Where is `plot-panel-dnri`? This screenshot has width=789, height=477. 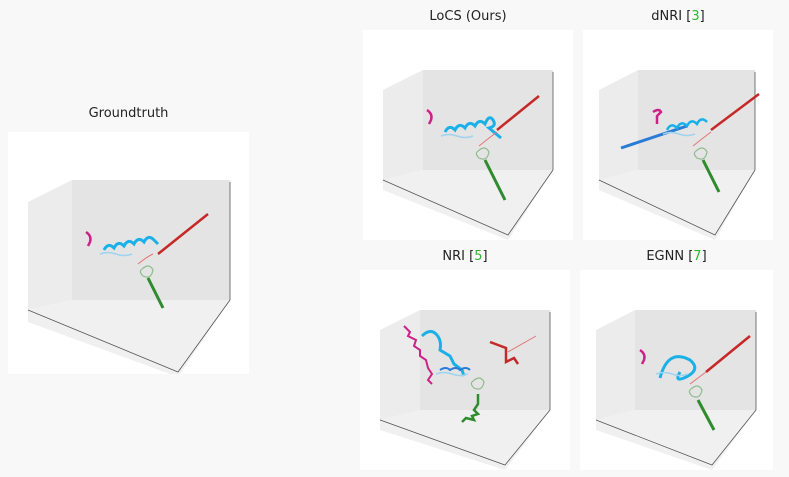
plot-panel-dnri is located at coordinates (678, 135).